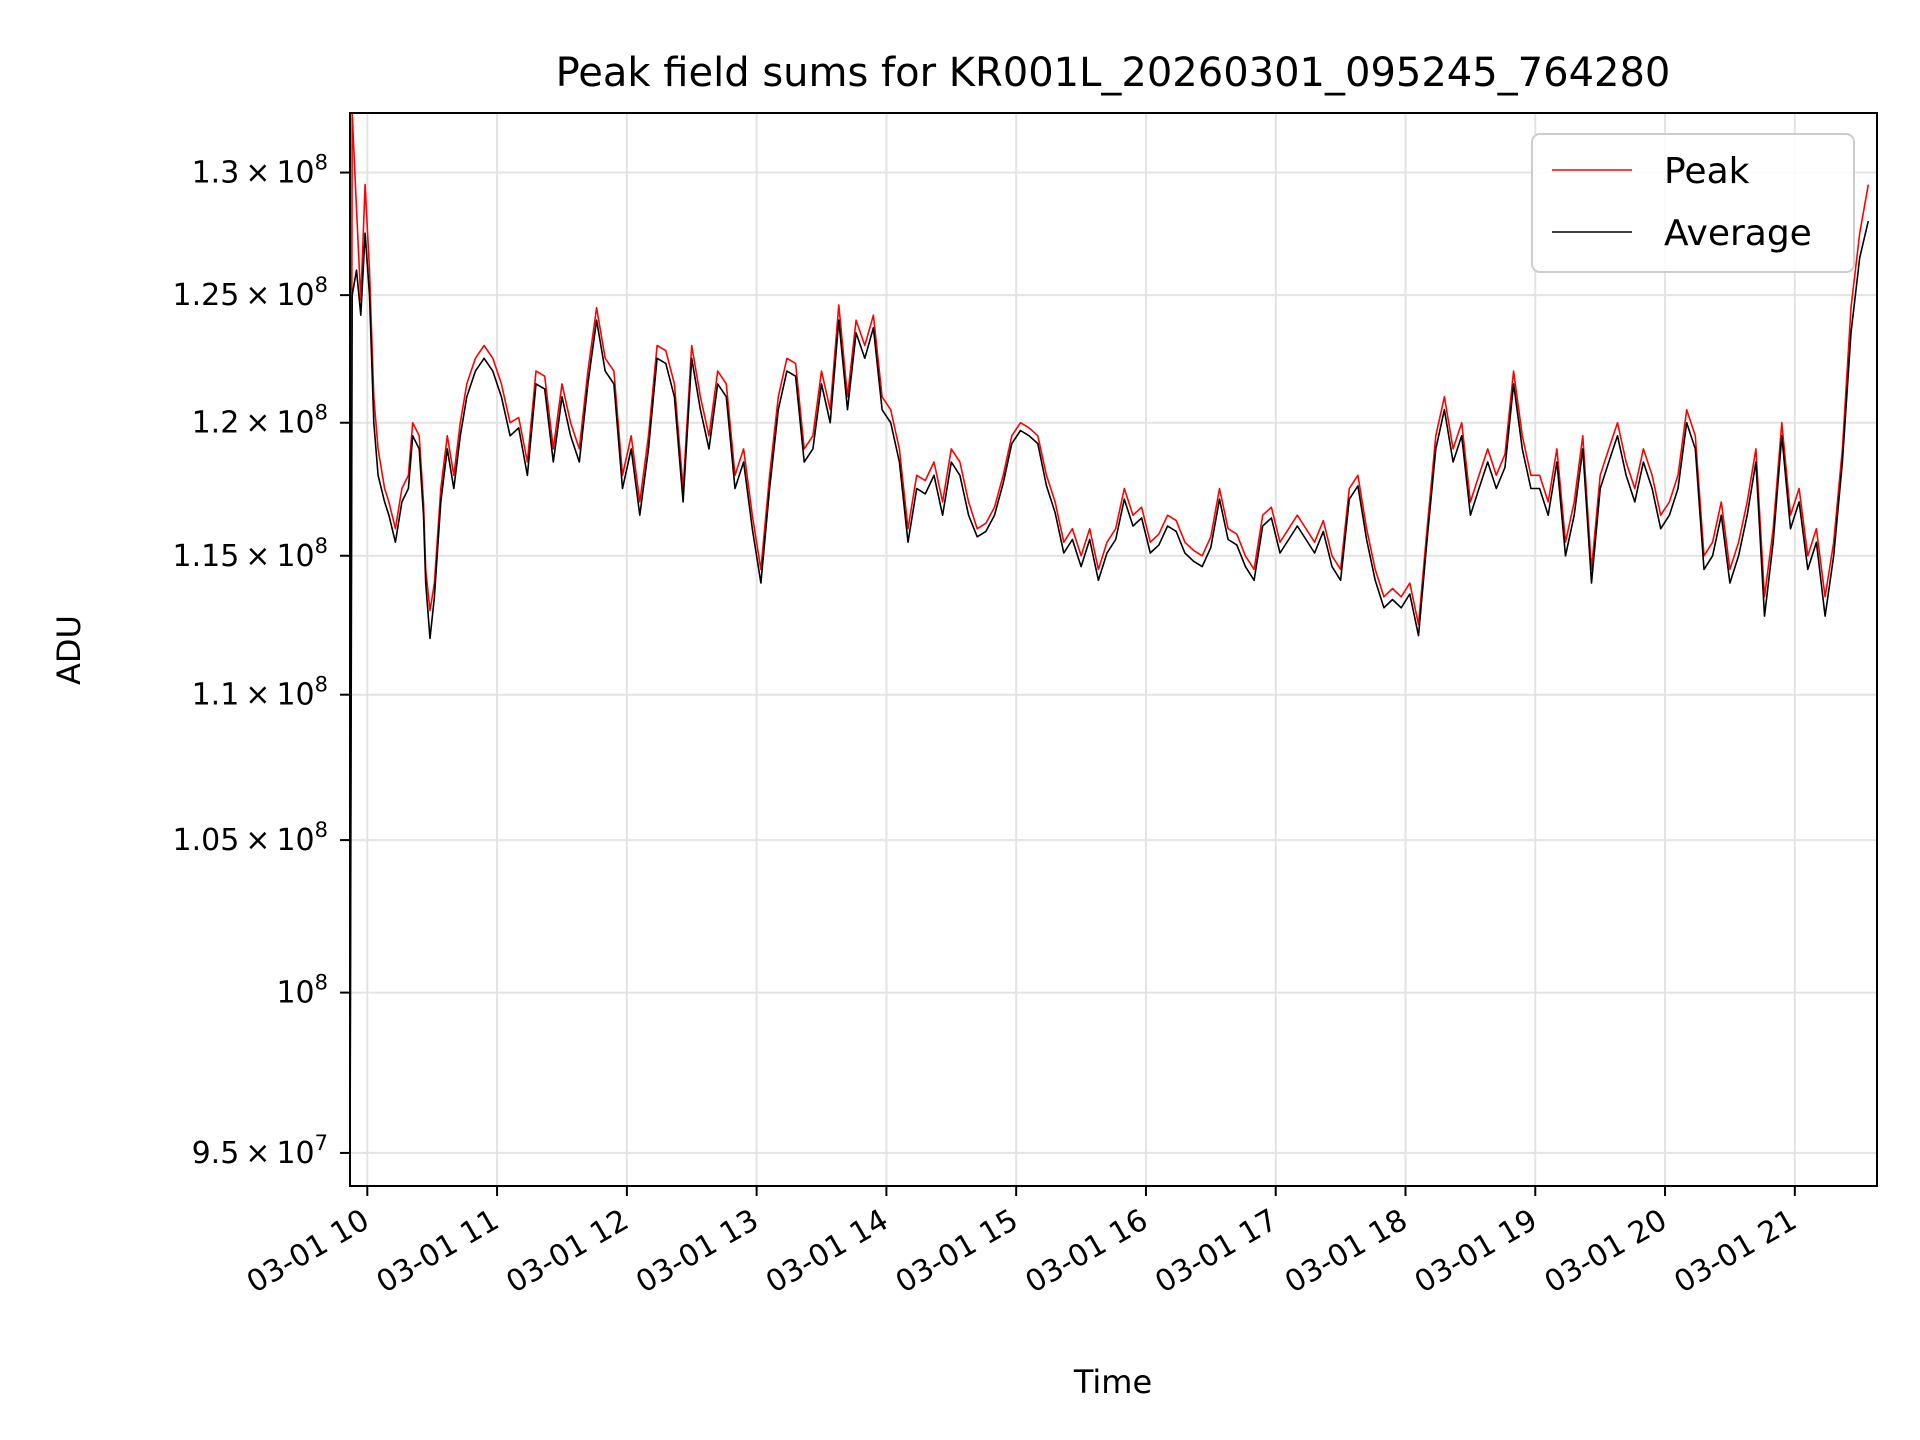  What do you see at coordinates (250, 554) in the screenshot?
I see `y-tick-label: 1.15 × 108` at bounding box center [250, 554].